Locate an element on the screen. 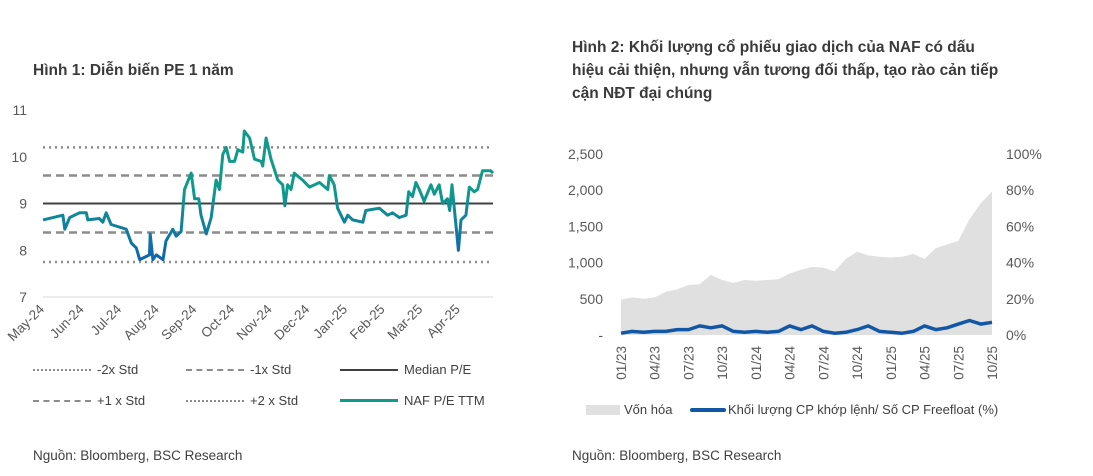 This screenshot has width=1093, height=476. x-tick-label: 07/23 is located at coordinates (688, 363).